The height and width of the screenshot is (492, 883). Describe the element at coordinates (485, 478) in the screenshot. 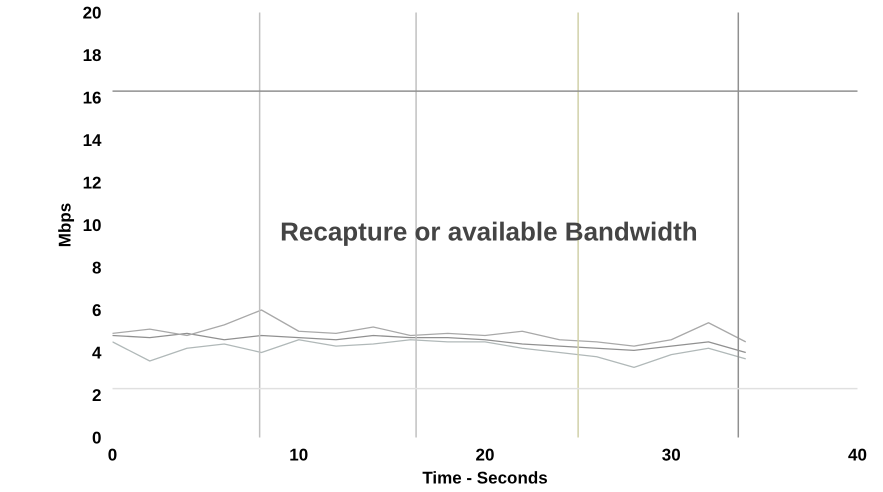

I see `x-axis-title: Time - Seconds` at that location.